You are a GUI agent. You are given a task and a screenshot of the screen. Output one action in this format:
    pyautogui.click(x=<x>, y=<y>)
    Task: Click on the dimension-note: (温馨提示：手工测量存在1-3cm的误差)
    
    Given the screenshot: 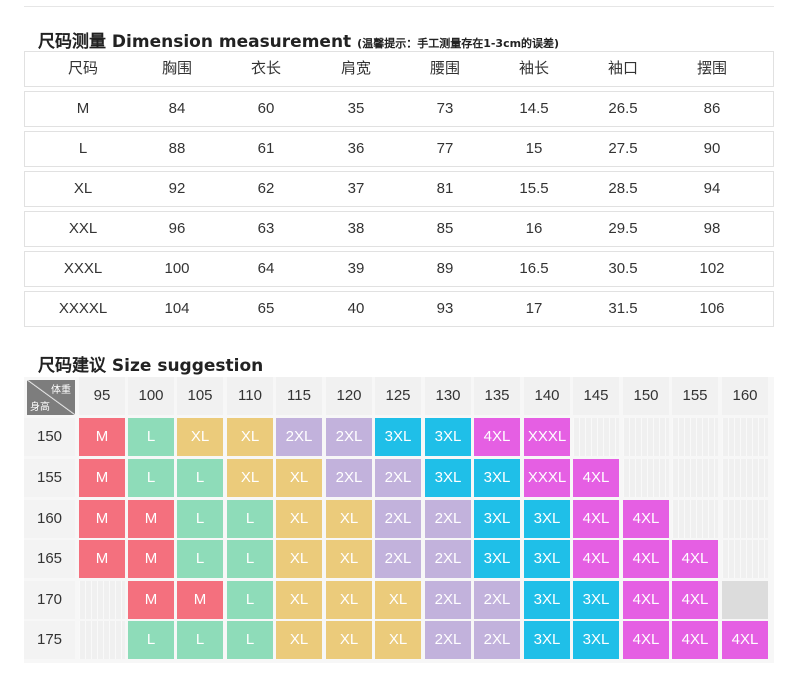 What is the action you would take?
    pyautogui.click(x=458, y=43)
    